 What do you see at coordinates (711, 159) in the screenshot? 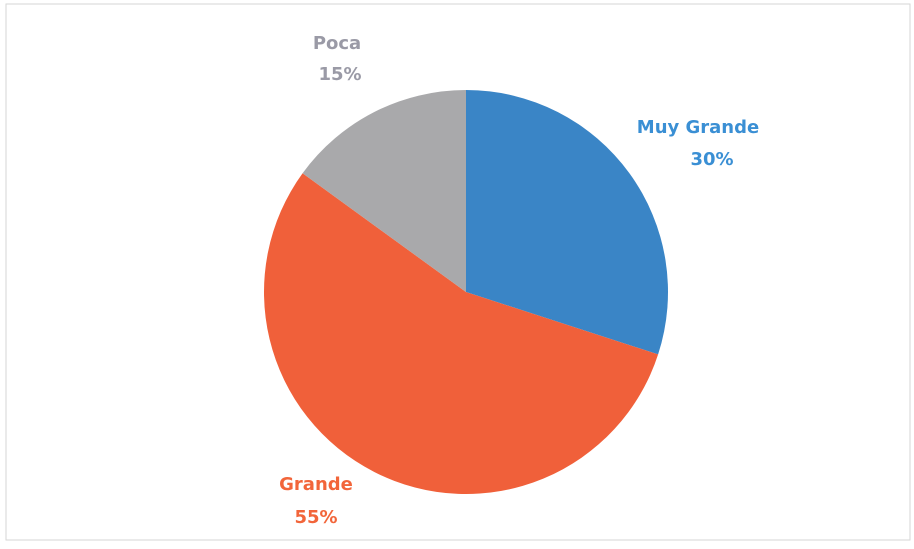
I see `slice-value-label: 30%` at bounding box center [711, 159].